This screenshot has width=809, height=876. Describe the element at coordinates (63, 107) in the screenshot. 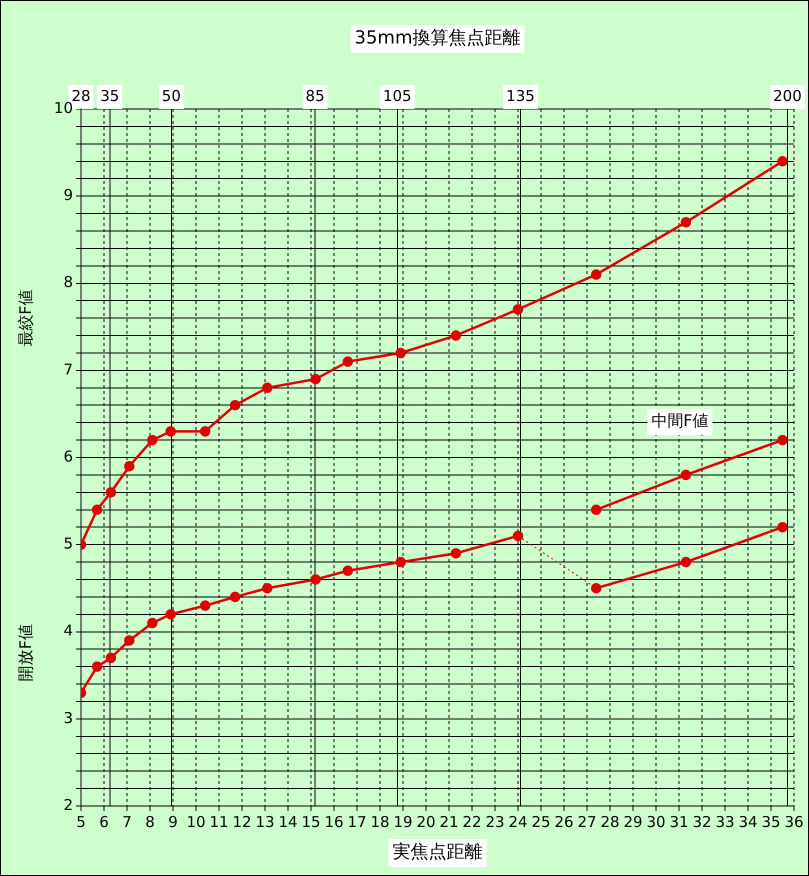

I see `y-tick-label: 10` at that location.